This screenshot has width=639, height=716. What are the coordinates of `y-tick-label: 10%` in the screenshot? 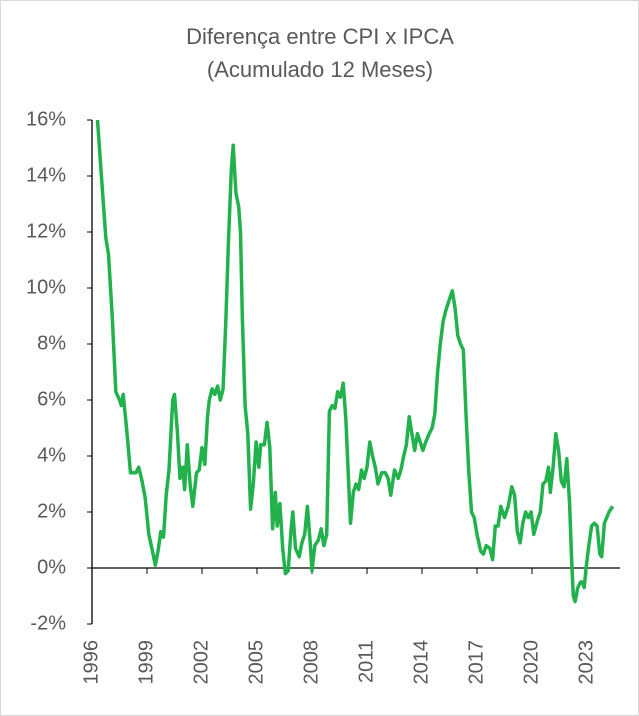 It's located at (46, 287).